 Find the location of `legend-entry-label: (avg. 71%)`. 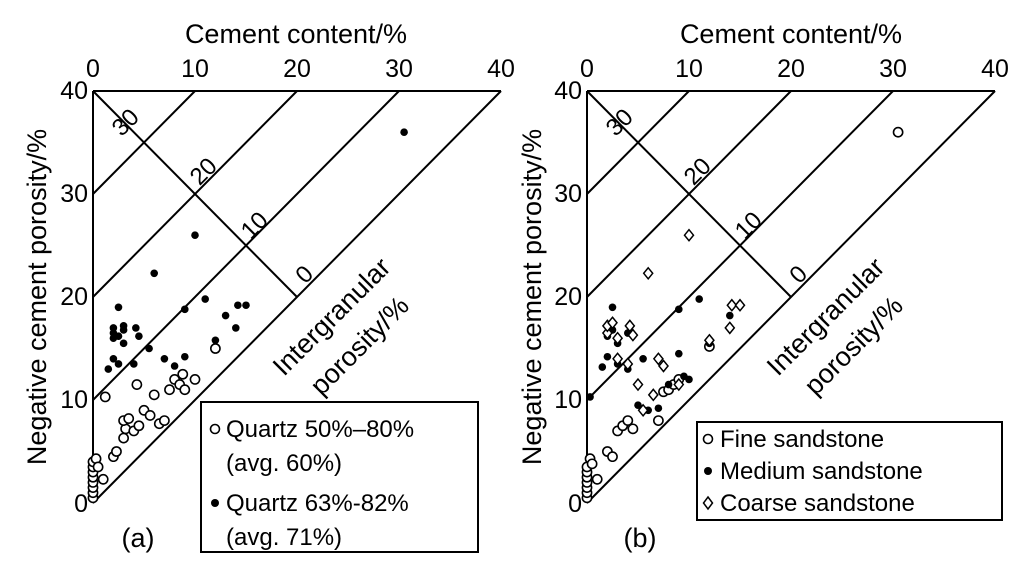

legend-entry-label: (avg. 71%) is located at coordinates (284, 537).